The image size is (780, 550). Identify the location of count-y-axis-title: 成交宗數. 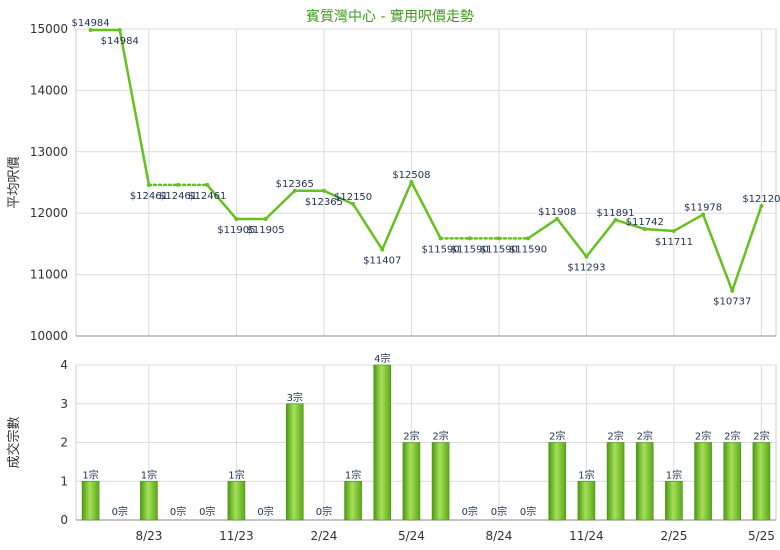
(14, 442).